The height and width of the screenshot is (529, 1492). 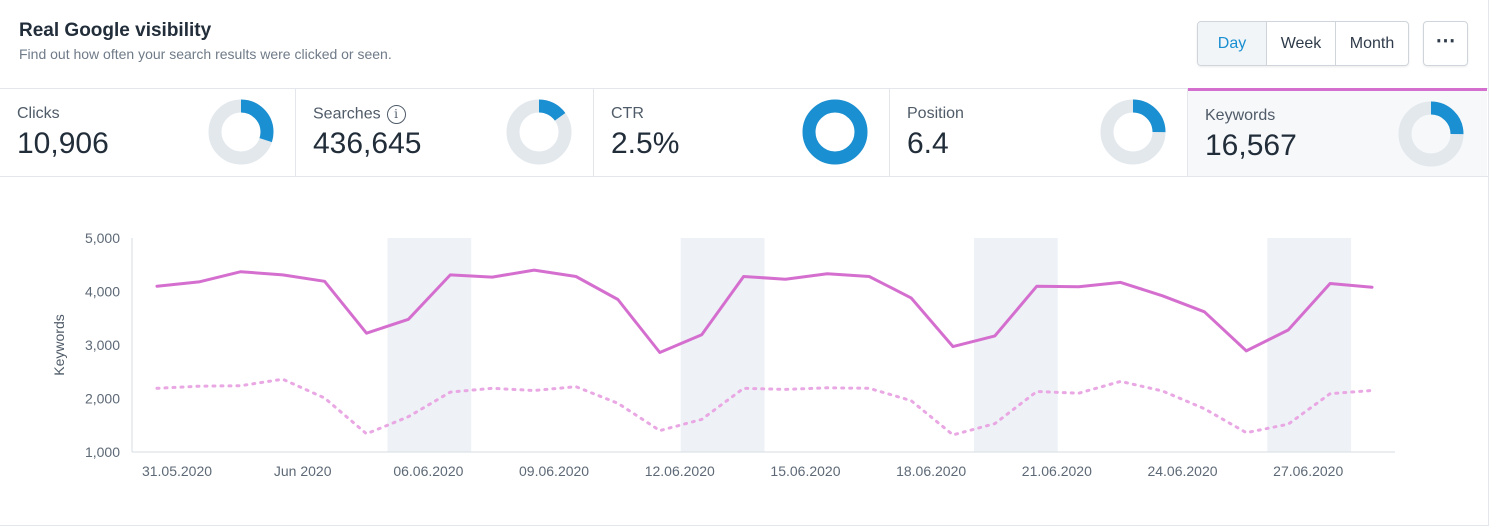 What do you see at coordinates (805, 471) in the screenshot?
I see `x-tick-label: 15.06.2020` at bounding box center [805, 471].